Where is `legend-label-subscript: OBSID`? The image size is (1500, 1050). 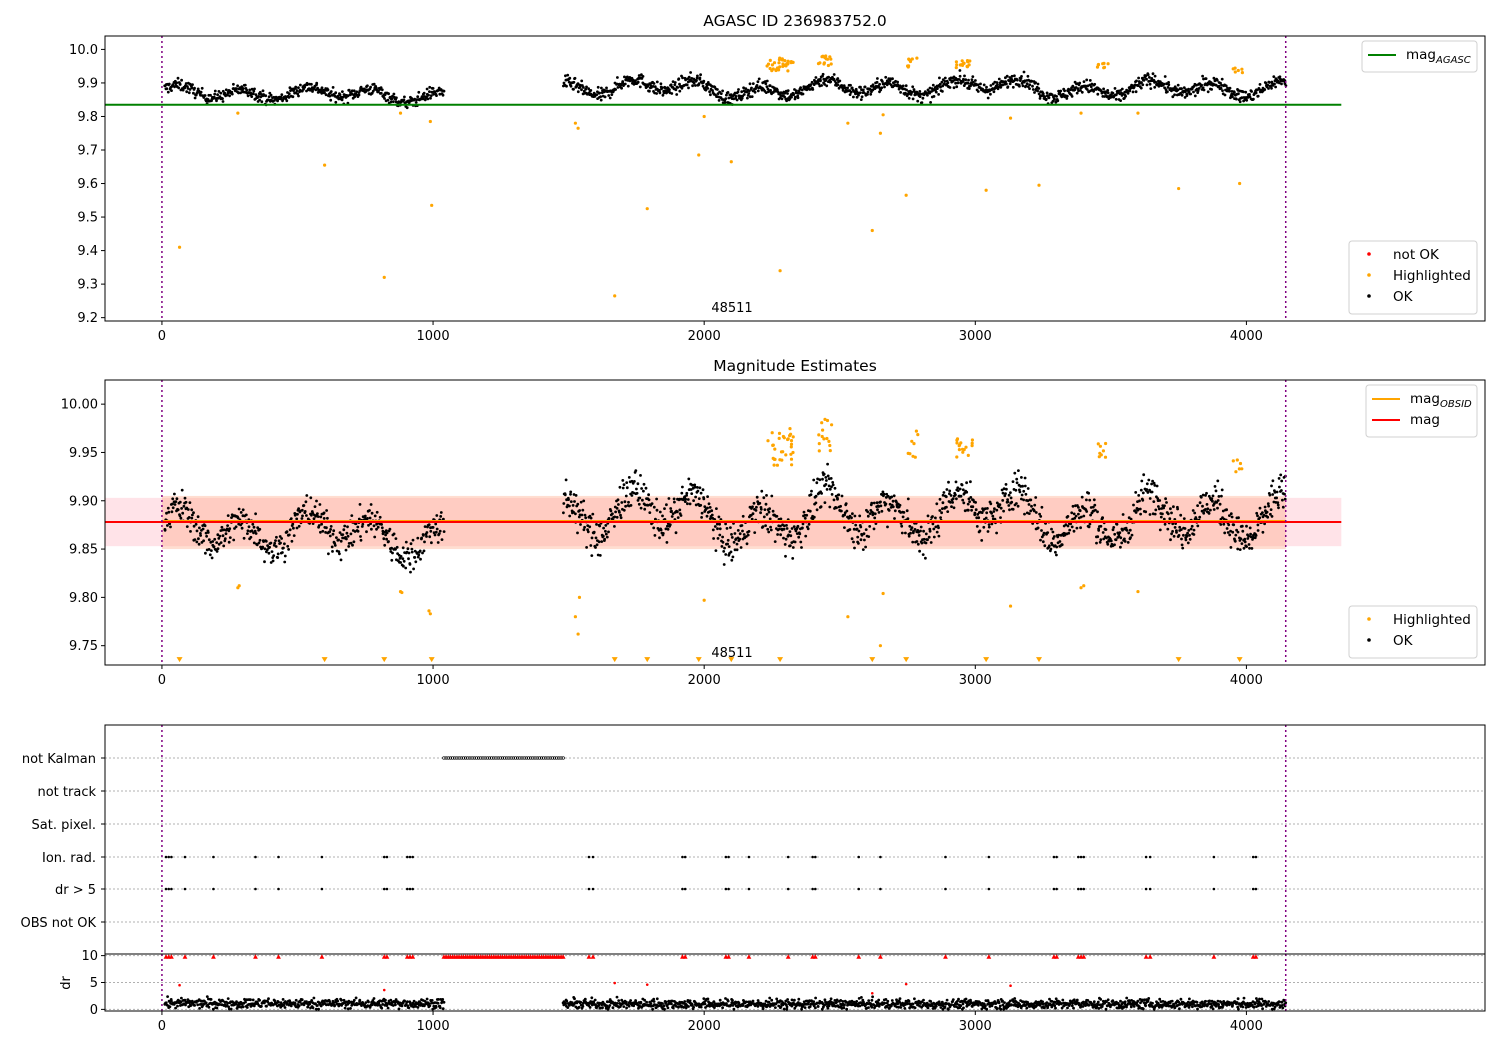 legend-label-subscript: OBSID is located at coordinates (1456, 404).